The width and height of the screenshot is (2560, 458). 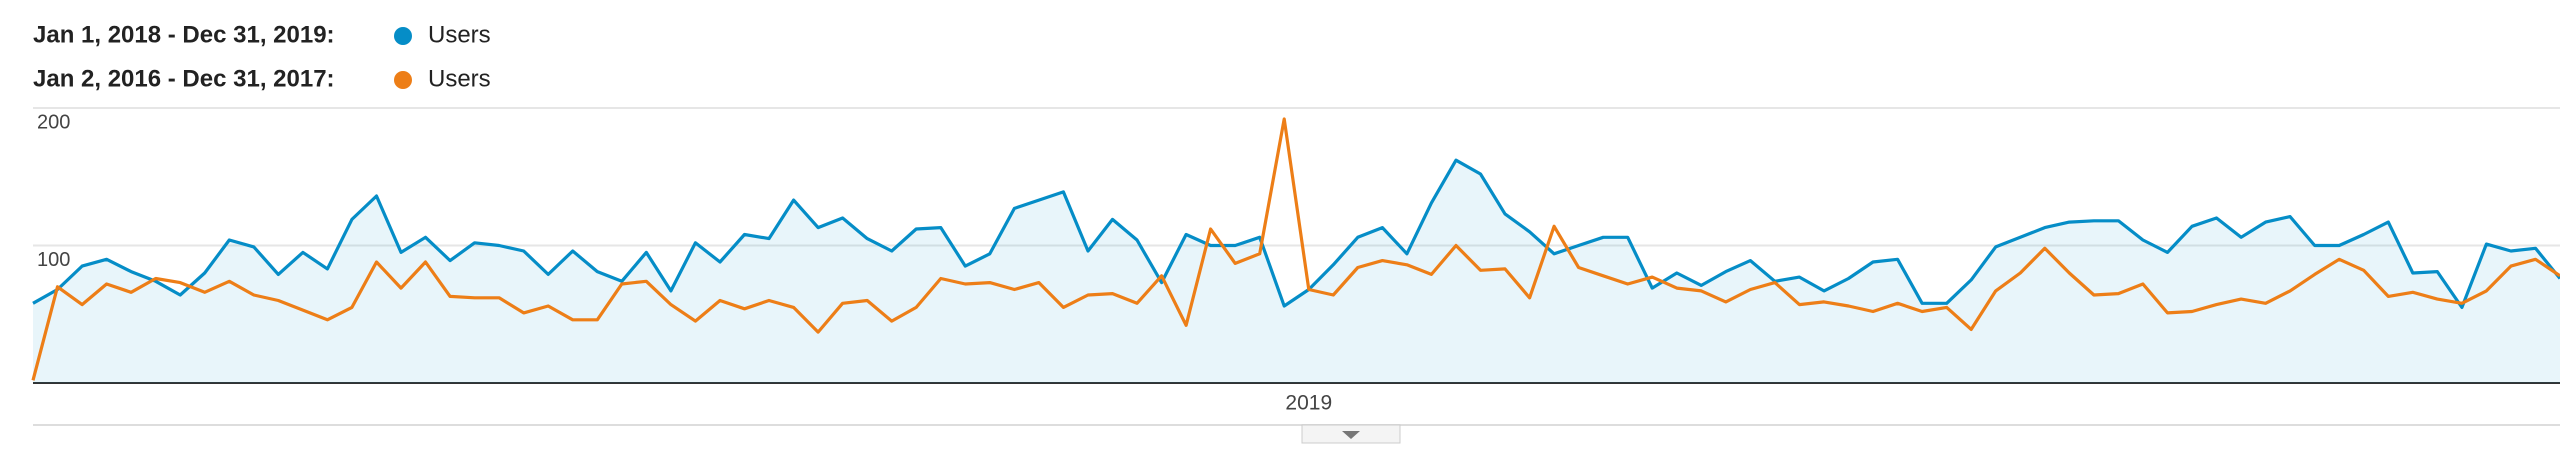 What do you see at coordinates (53, 260) in the screenshot?
I see `y-tick-label: 100` at bounding box center [53, 260].